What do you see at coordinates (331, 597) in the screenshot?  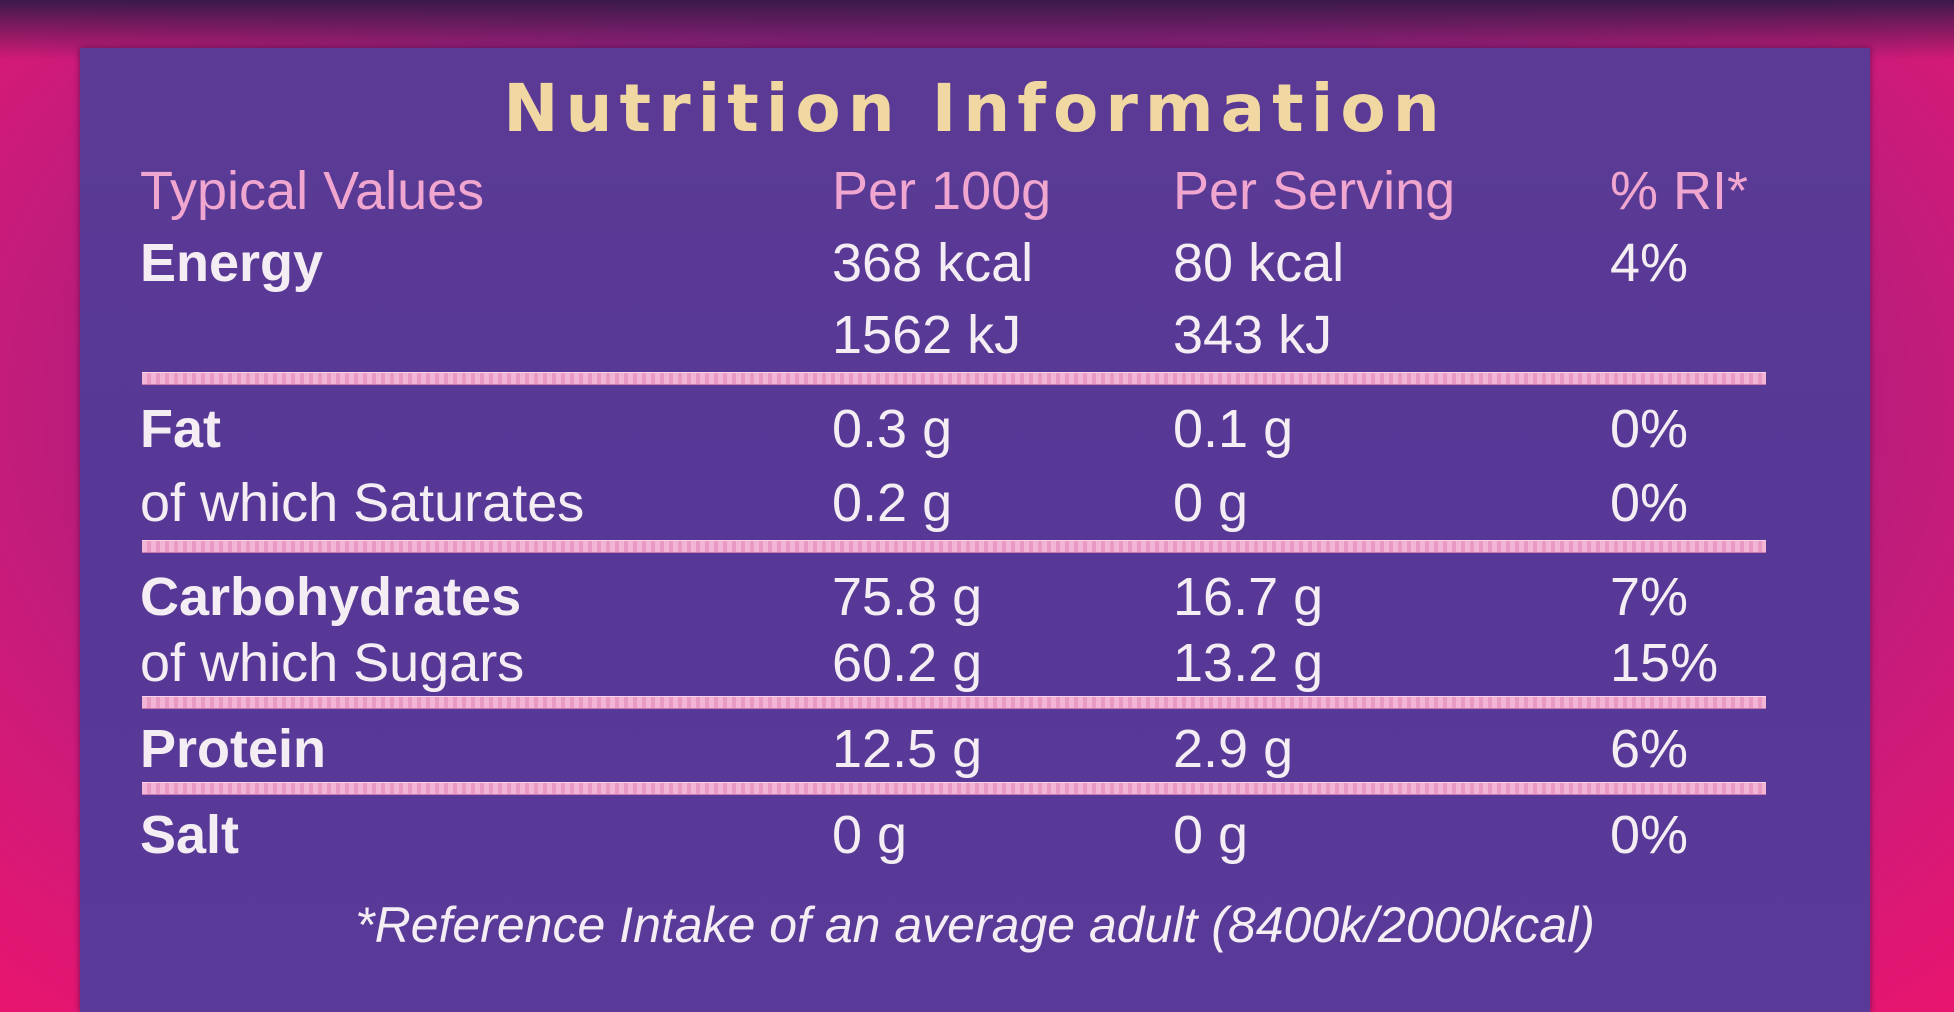 I see `carbohydrates-label: Carbohydrates` at bounding box center [331, 597].